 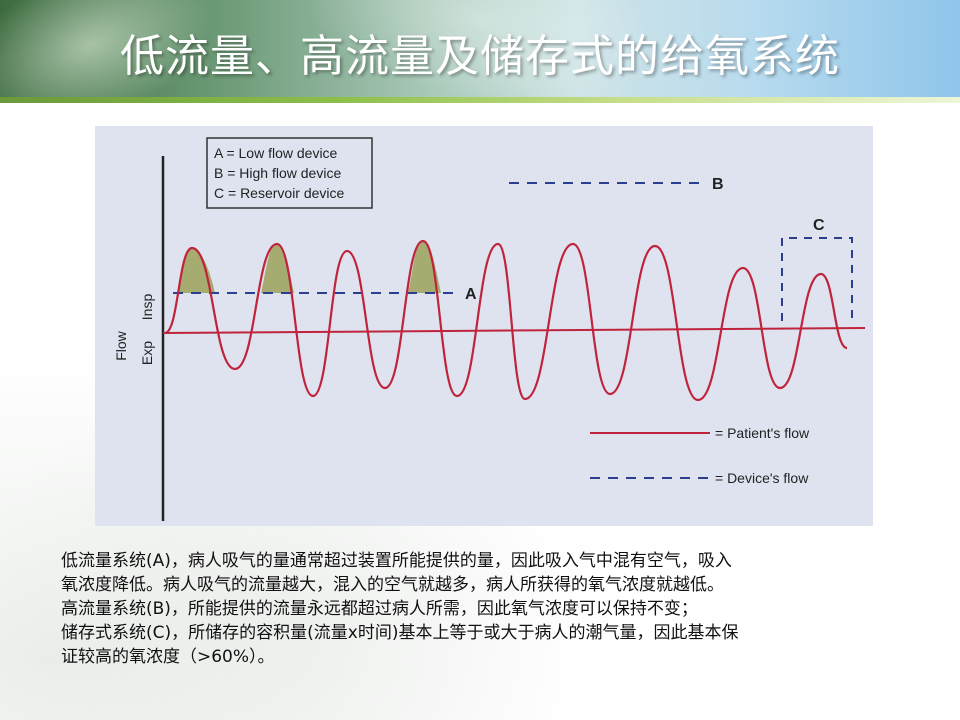 What do you see at coordinates (276, 153) in the screenshot?
I see `legend-line-a: A = Low flow device` at bounding box center [276, 153].